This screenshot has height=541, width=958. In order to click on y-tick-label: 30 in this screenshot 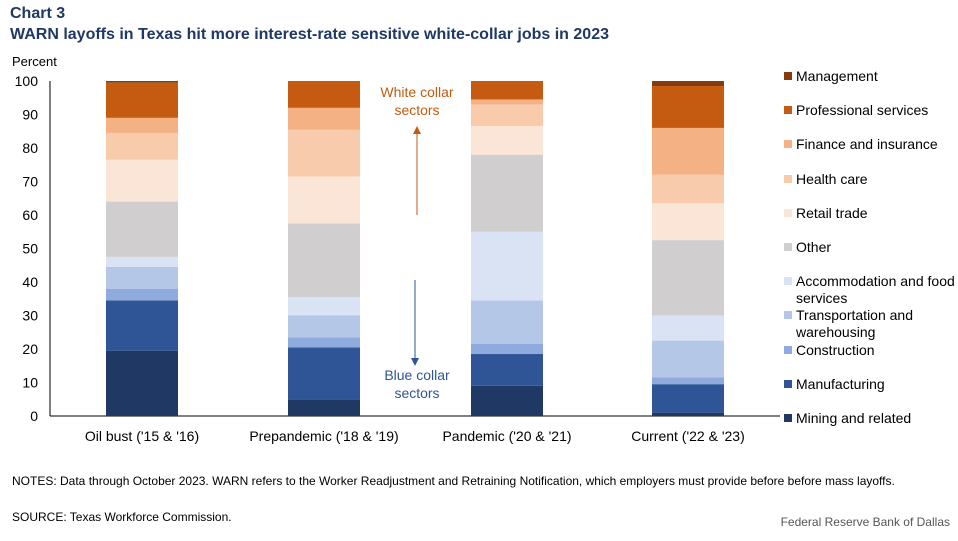, I will do `click(30, 316)`.